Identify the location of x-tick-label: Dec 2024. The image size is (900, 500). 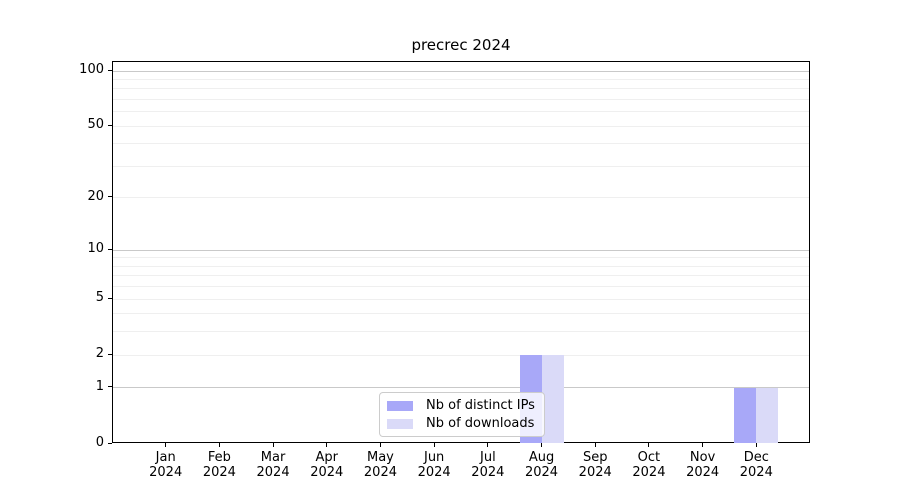
(756, 465).